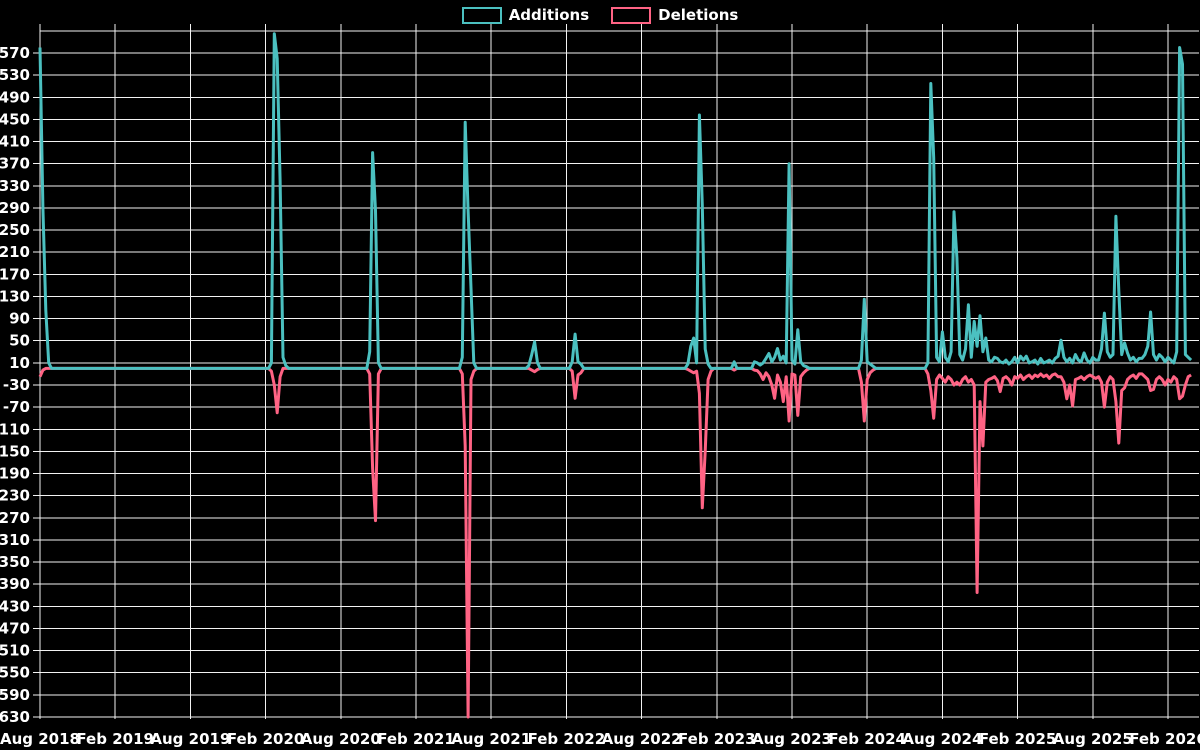 This screenshot has height=750, width=1200. What do you see at coordinates (1093, 739) in the screenshot?
I see `x-tick-label: Aug 2025` at bounding box center [1093, 739].